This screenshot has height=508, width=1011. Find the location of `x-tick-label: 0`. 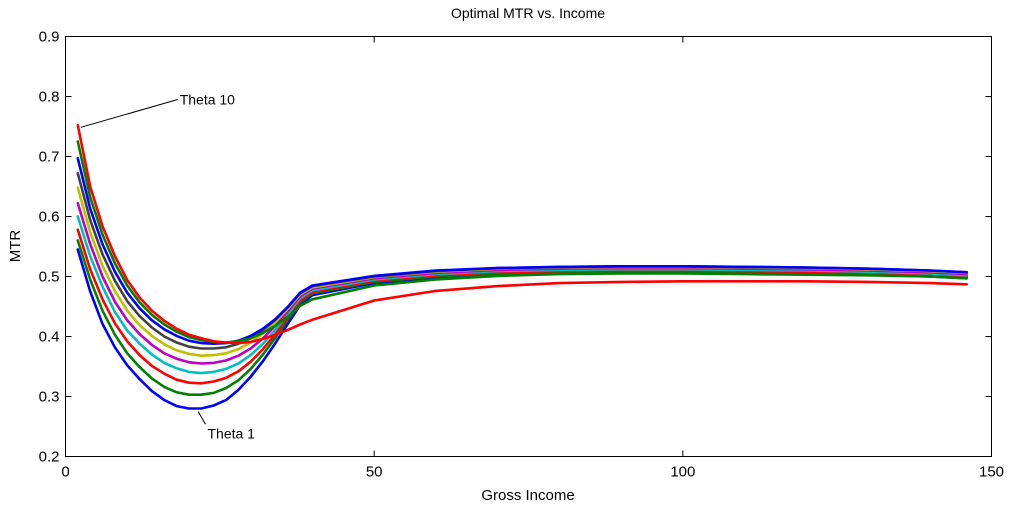

x-tick-label: 0 is located at coordinates (65, 472).